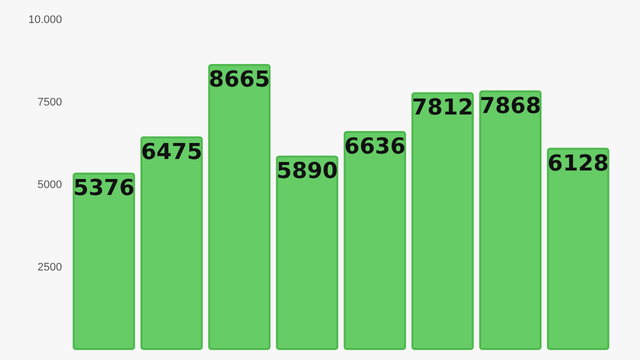 Image resolution: width=640 pixels, height=360 pixels. I want to click on y-tick-label: 10.000, so click(45, 20).